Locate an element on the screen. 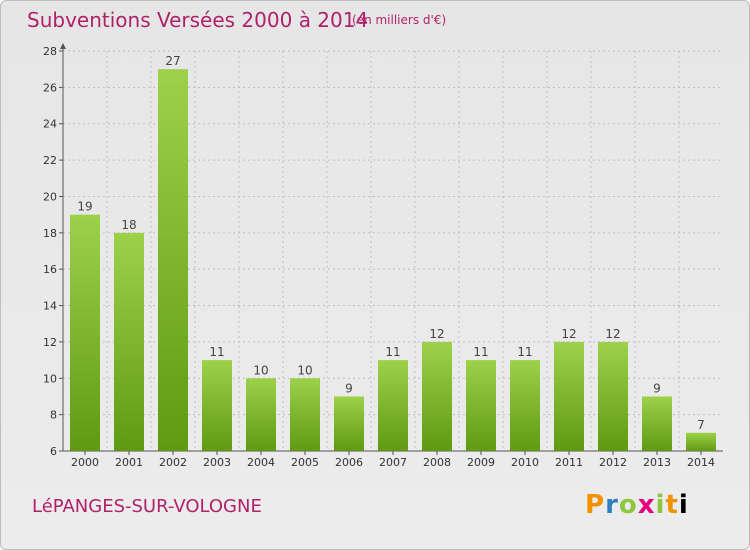 The width and height of the screenshot is (750, 550). y-tick-label: 14 is located at coordinates (50, 306).